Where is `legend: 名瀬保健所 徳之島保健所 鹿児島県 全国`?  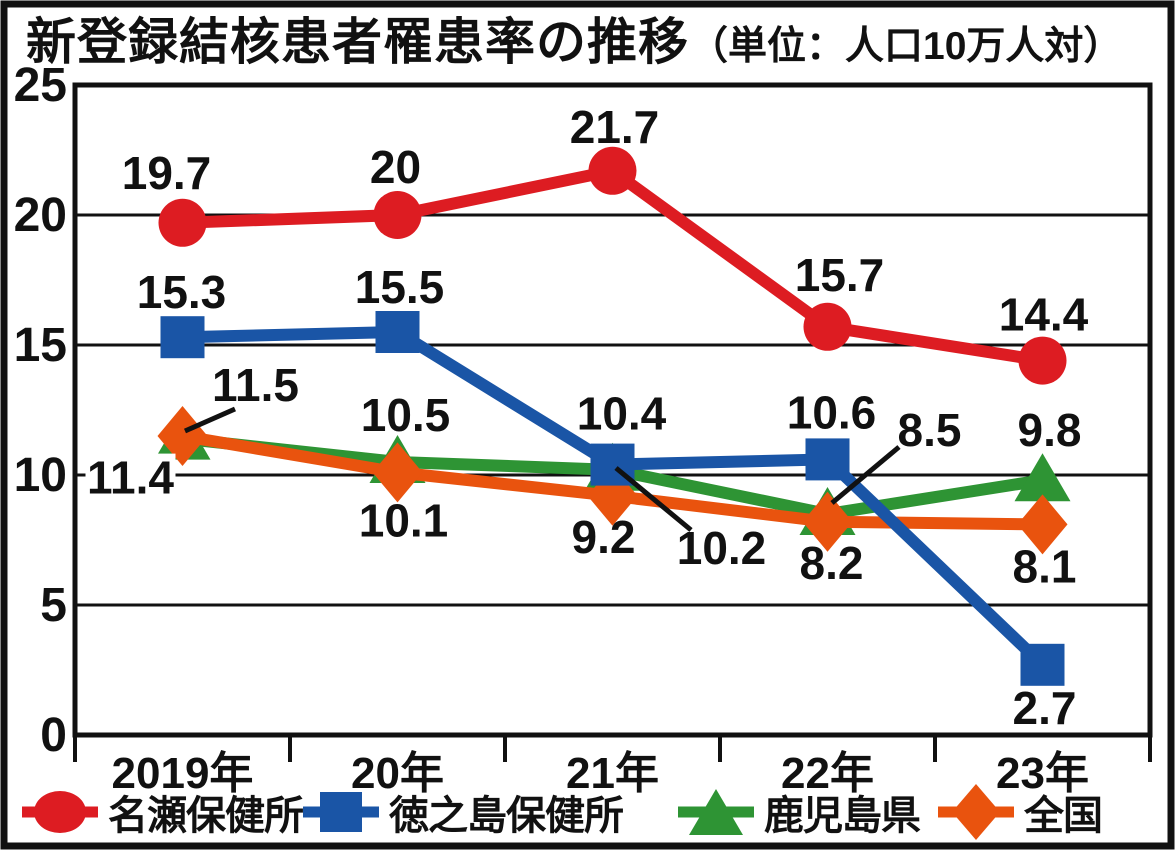 legend: 名瀬保健所 徳之島保健所 鹿児島県 全国 is located at coordinates (587, 813).